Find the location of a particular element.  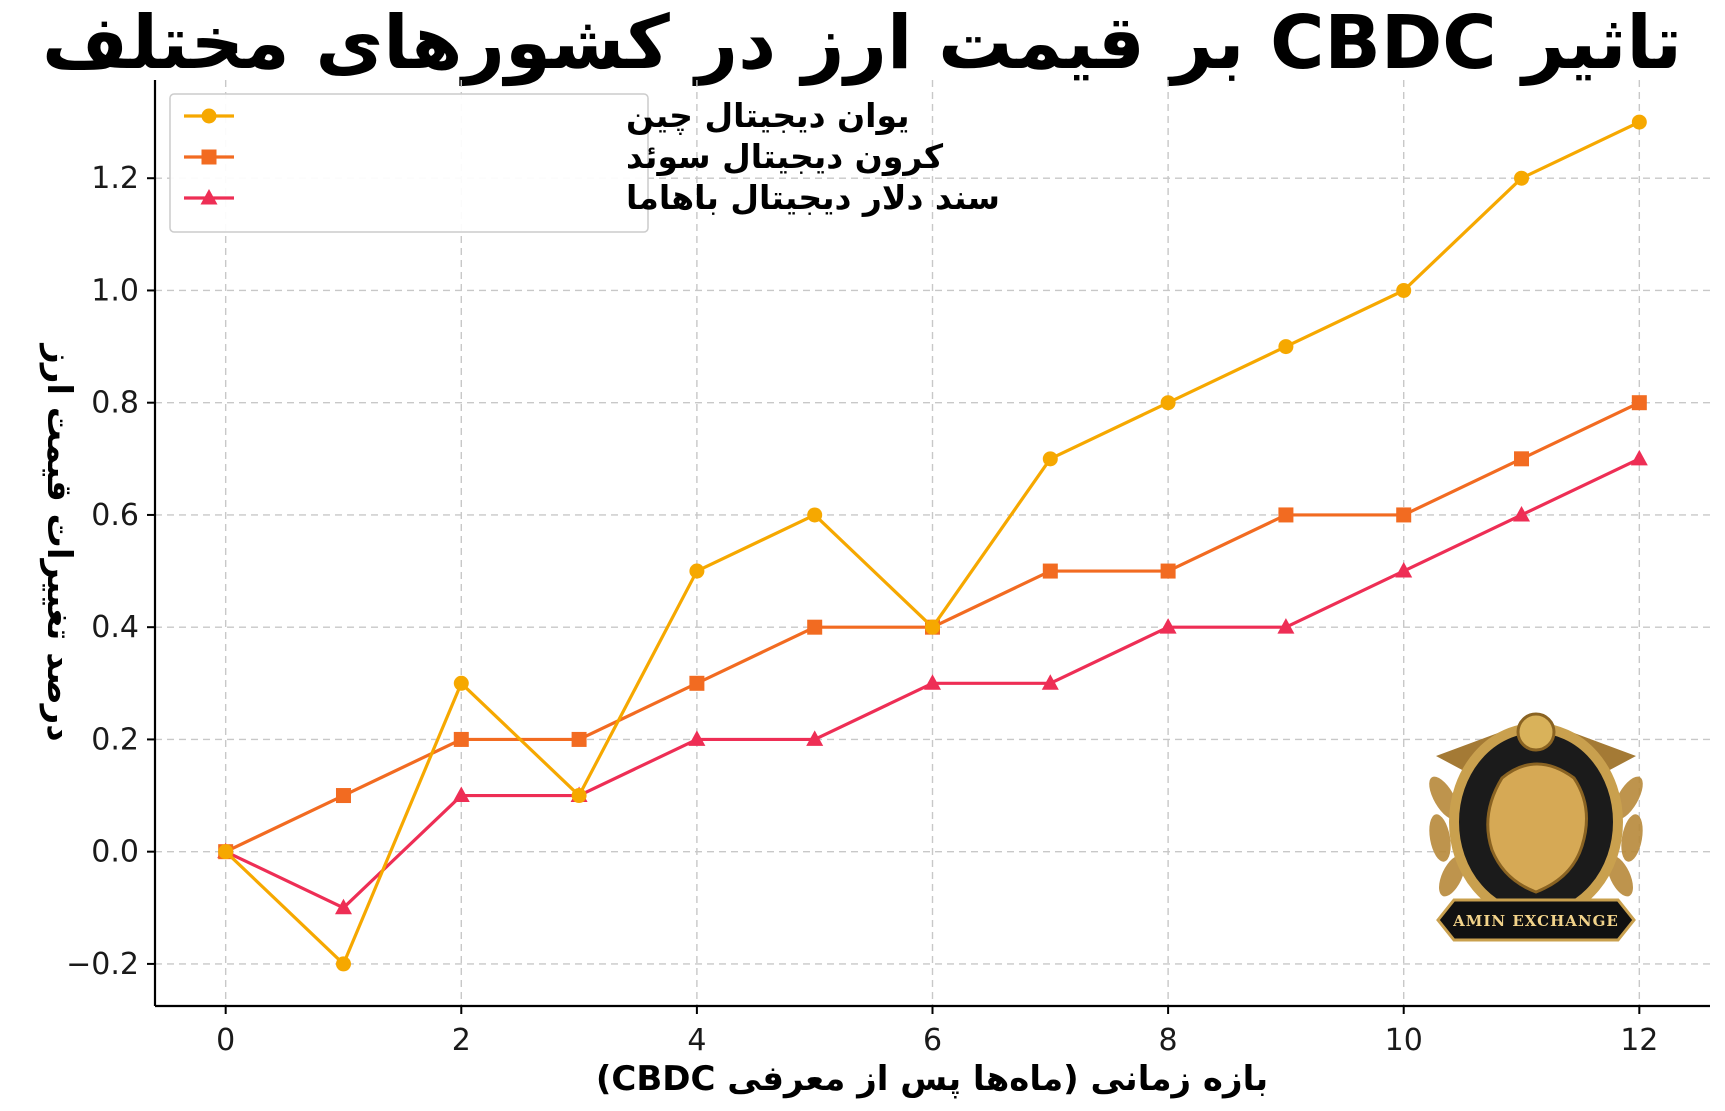

x-axis-label: بازه زمانی (ماه‌ها پس از معرفی CBDC) is located at coordinates (932, 1079).